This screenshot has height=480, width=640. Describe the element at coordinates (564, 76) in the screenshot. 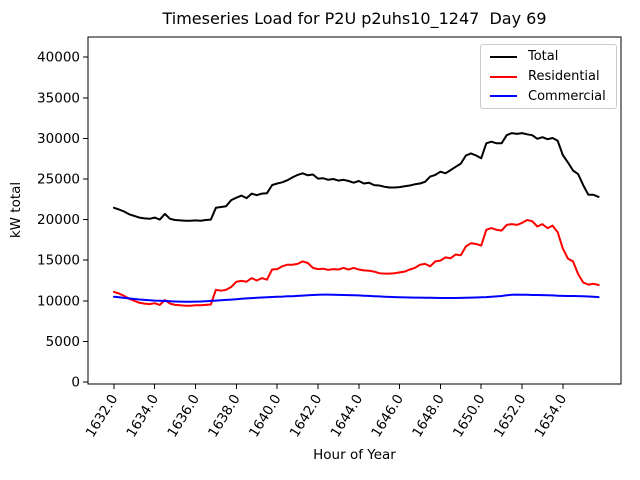

I see `legend-label-residential: Residential` at that location.